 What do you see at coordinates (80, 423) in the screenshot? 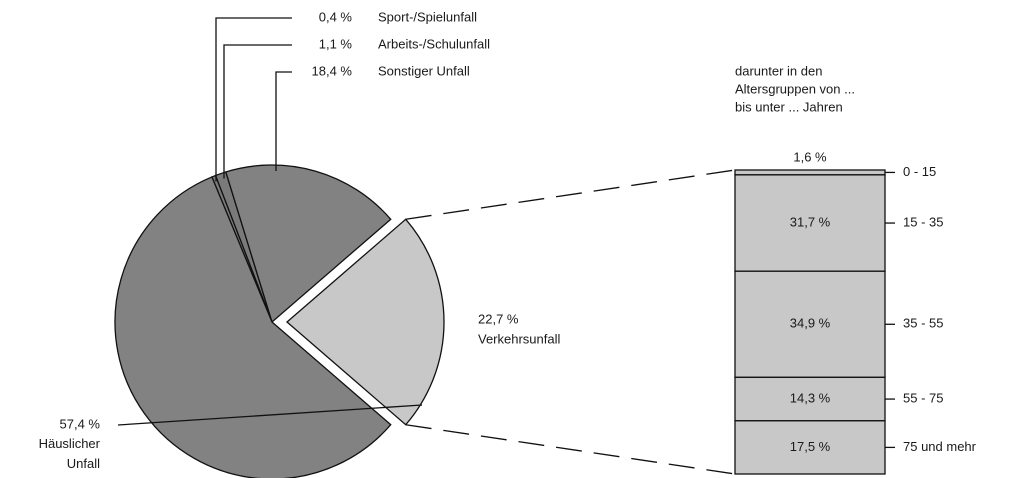
I see `value-label: 57,4 %` at bounding box center [80, 423].